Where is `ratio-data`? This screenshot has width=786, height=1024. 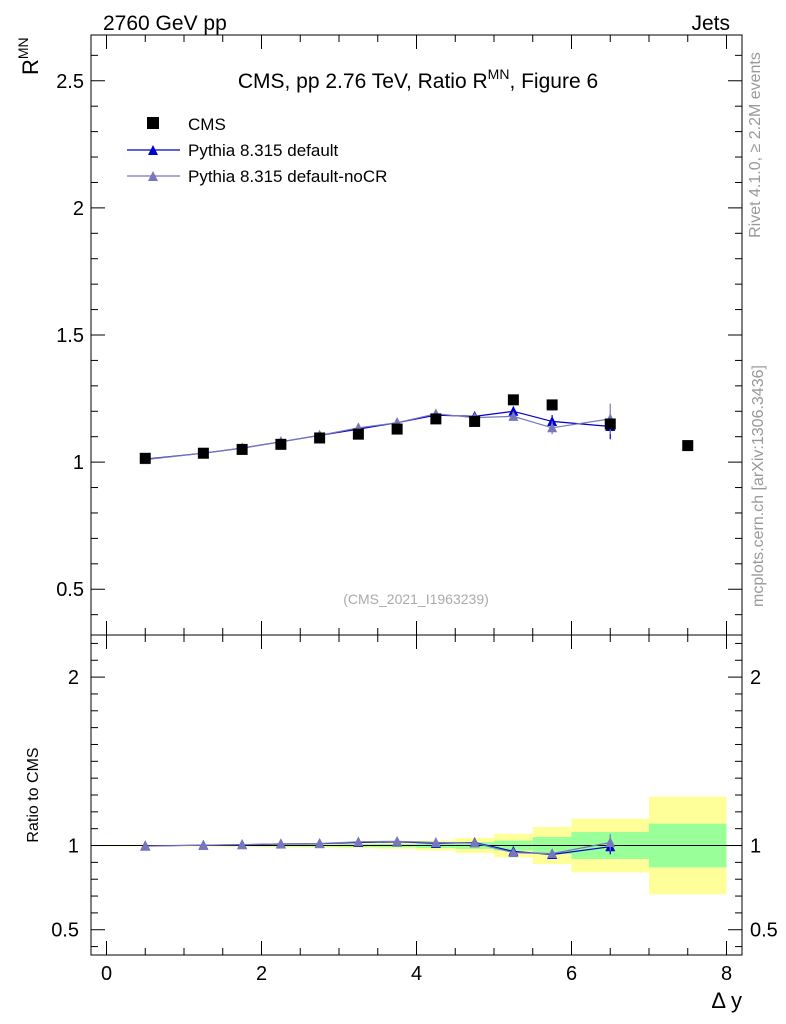
ratio-data is located at coordinates (378, 846).